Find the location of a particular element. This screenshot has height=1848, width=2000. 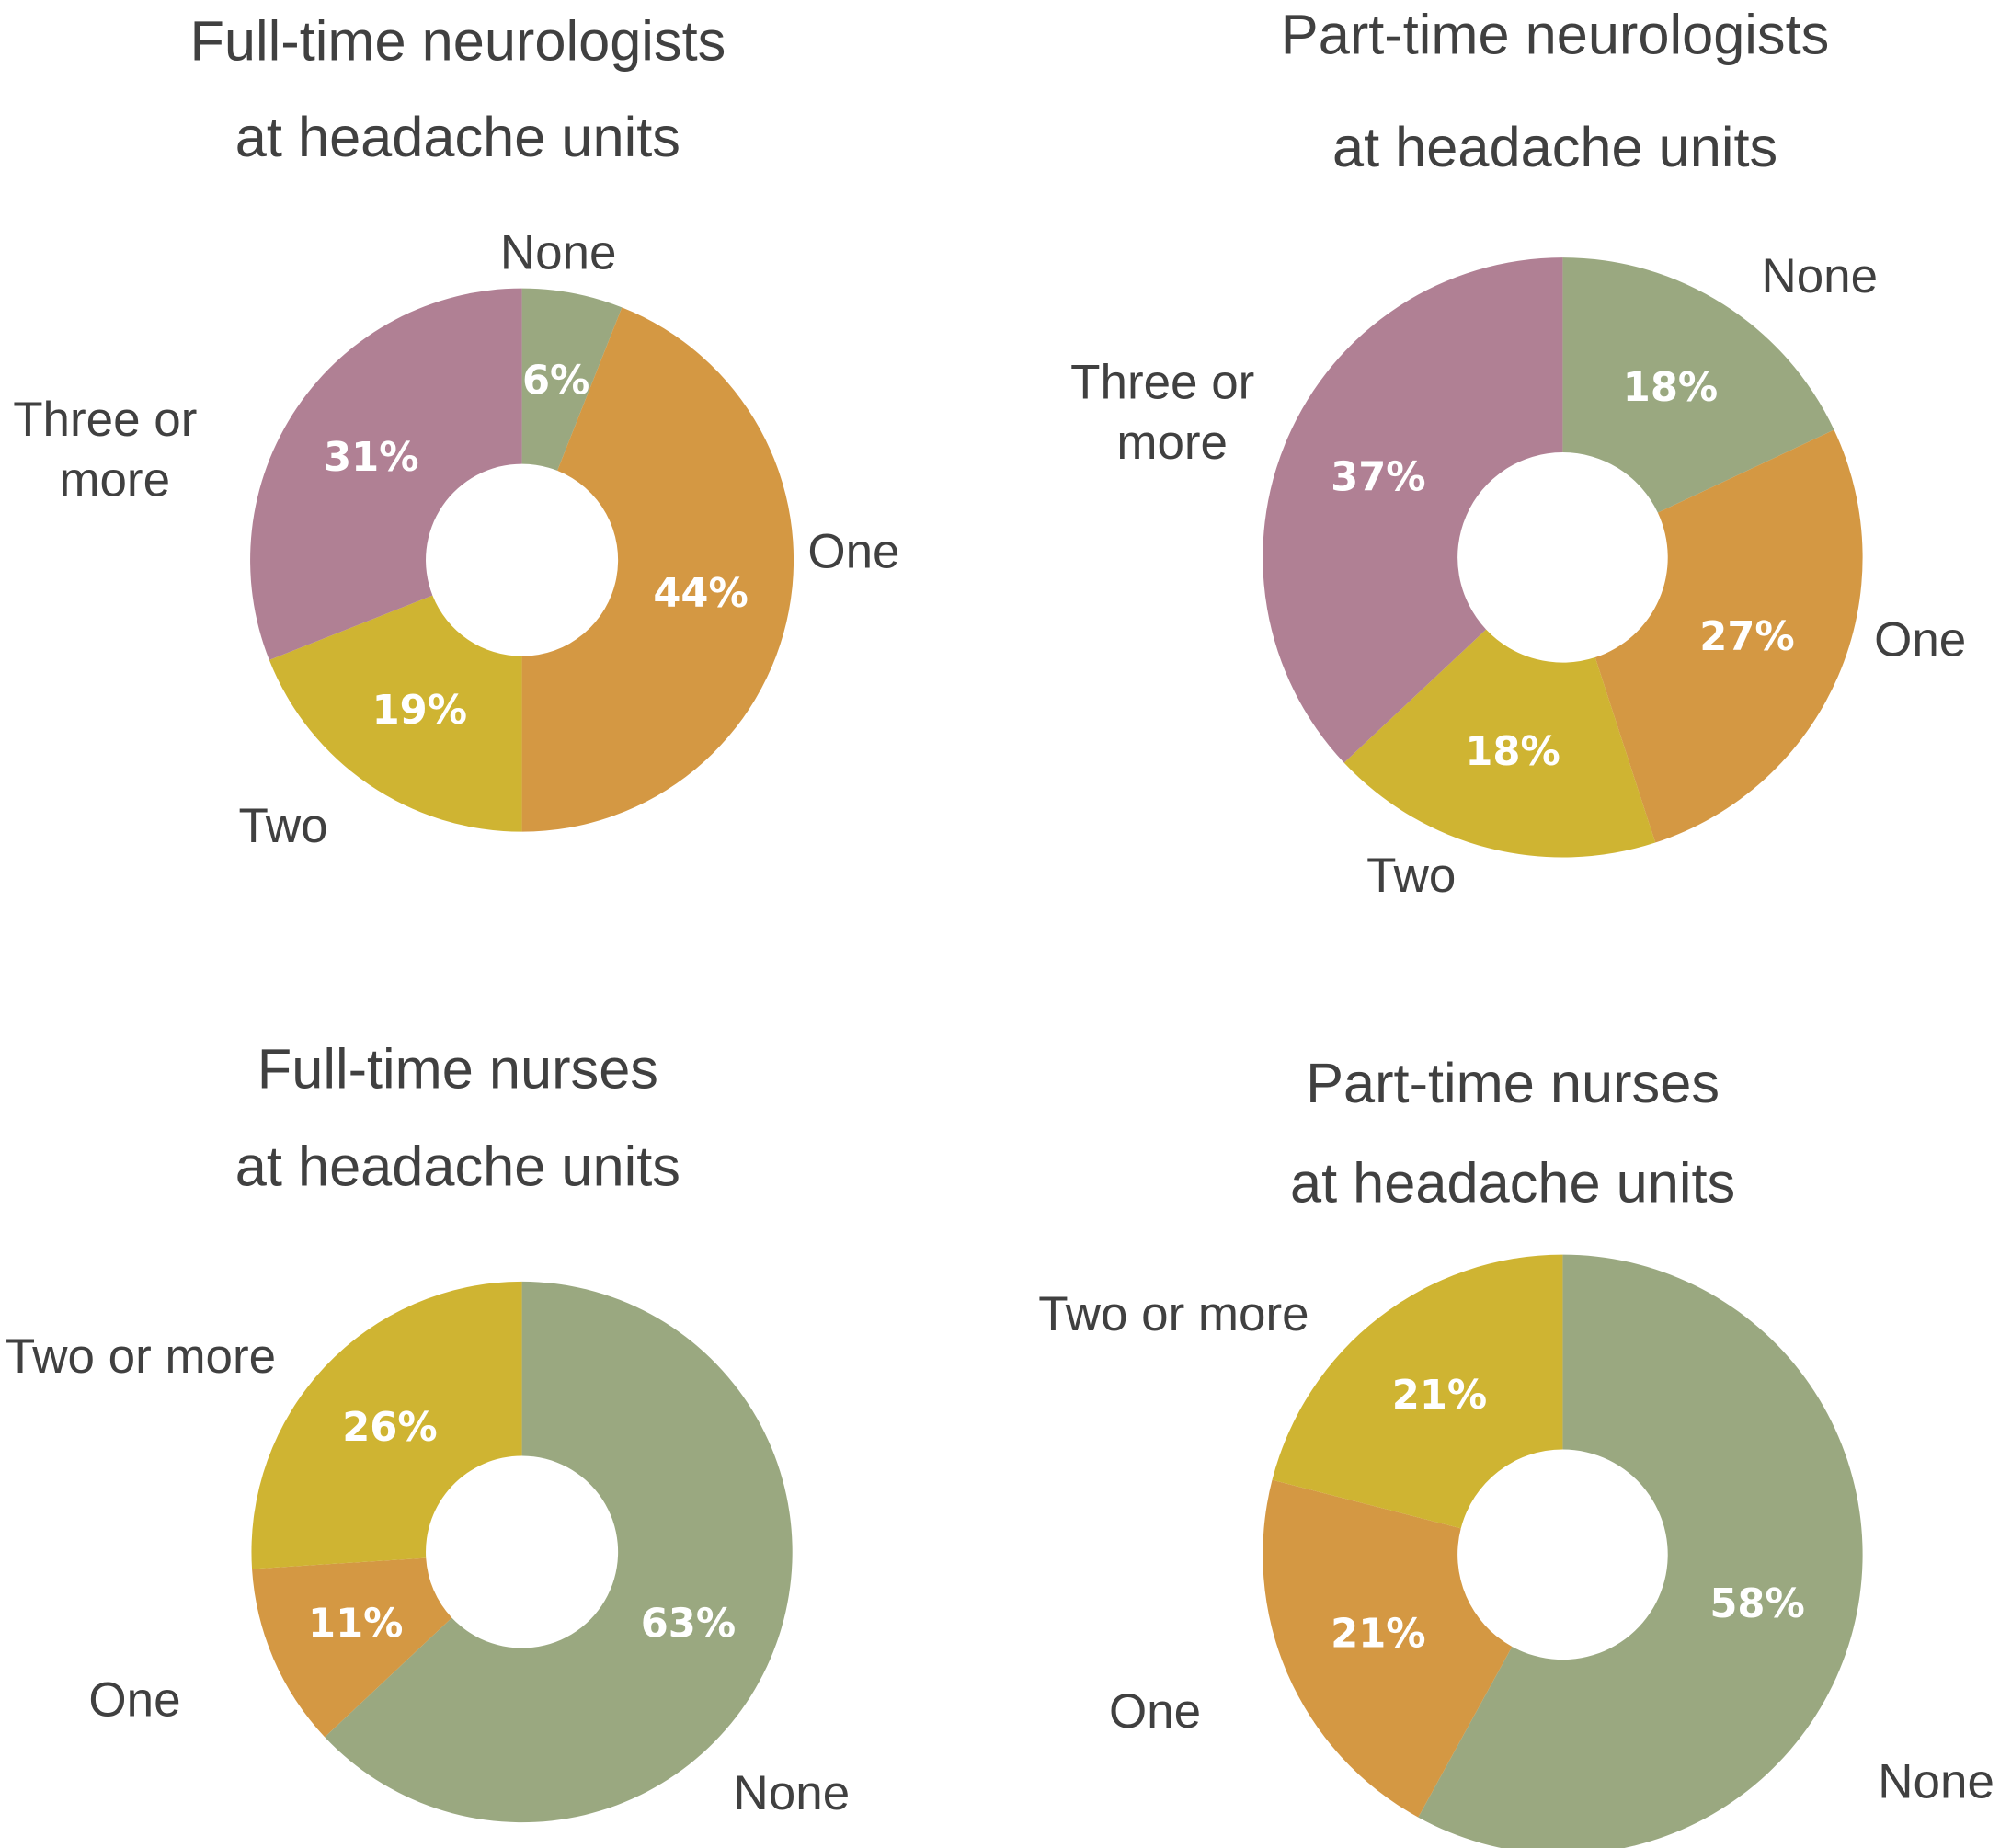

value-label: 31% is located at coordinates (371, 458).